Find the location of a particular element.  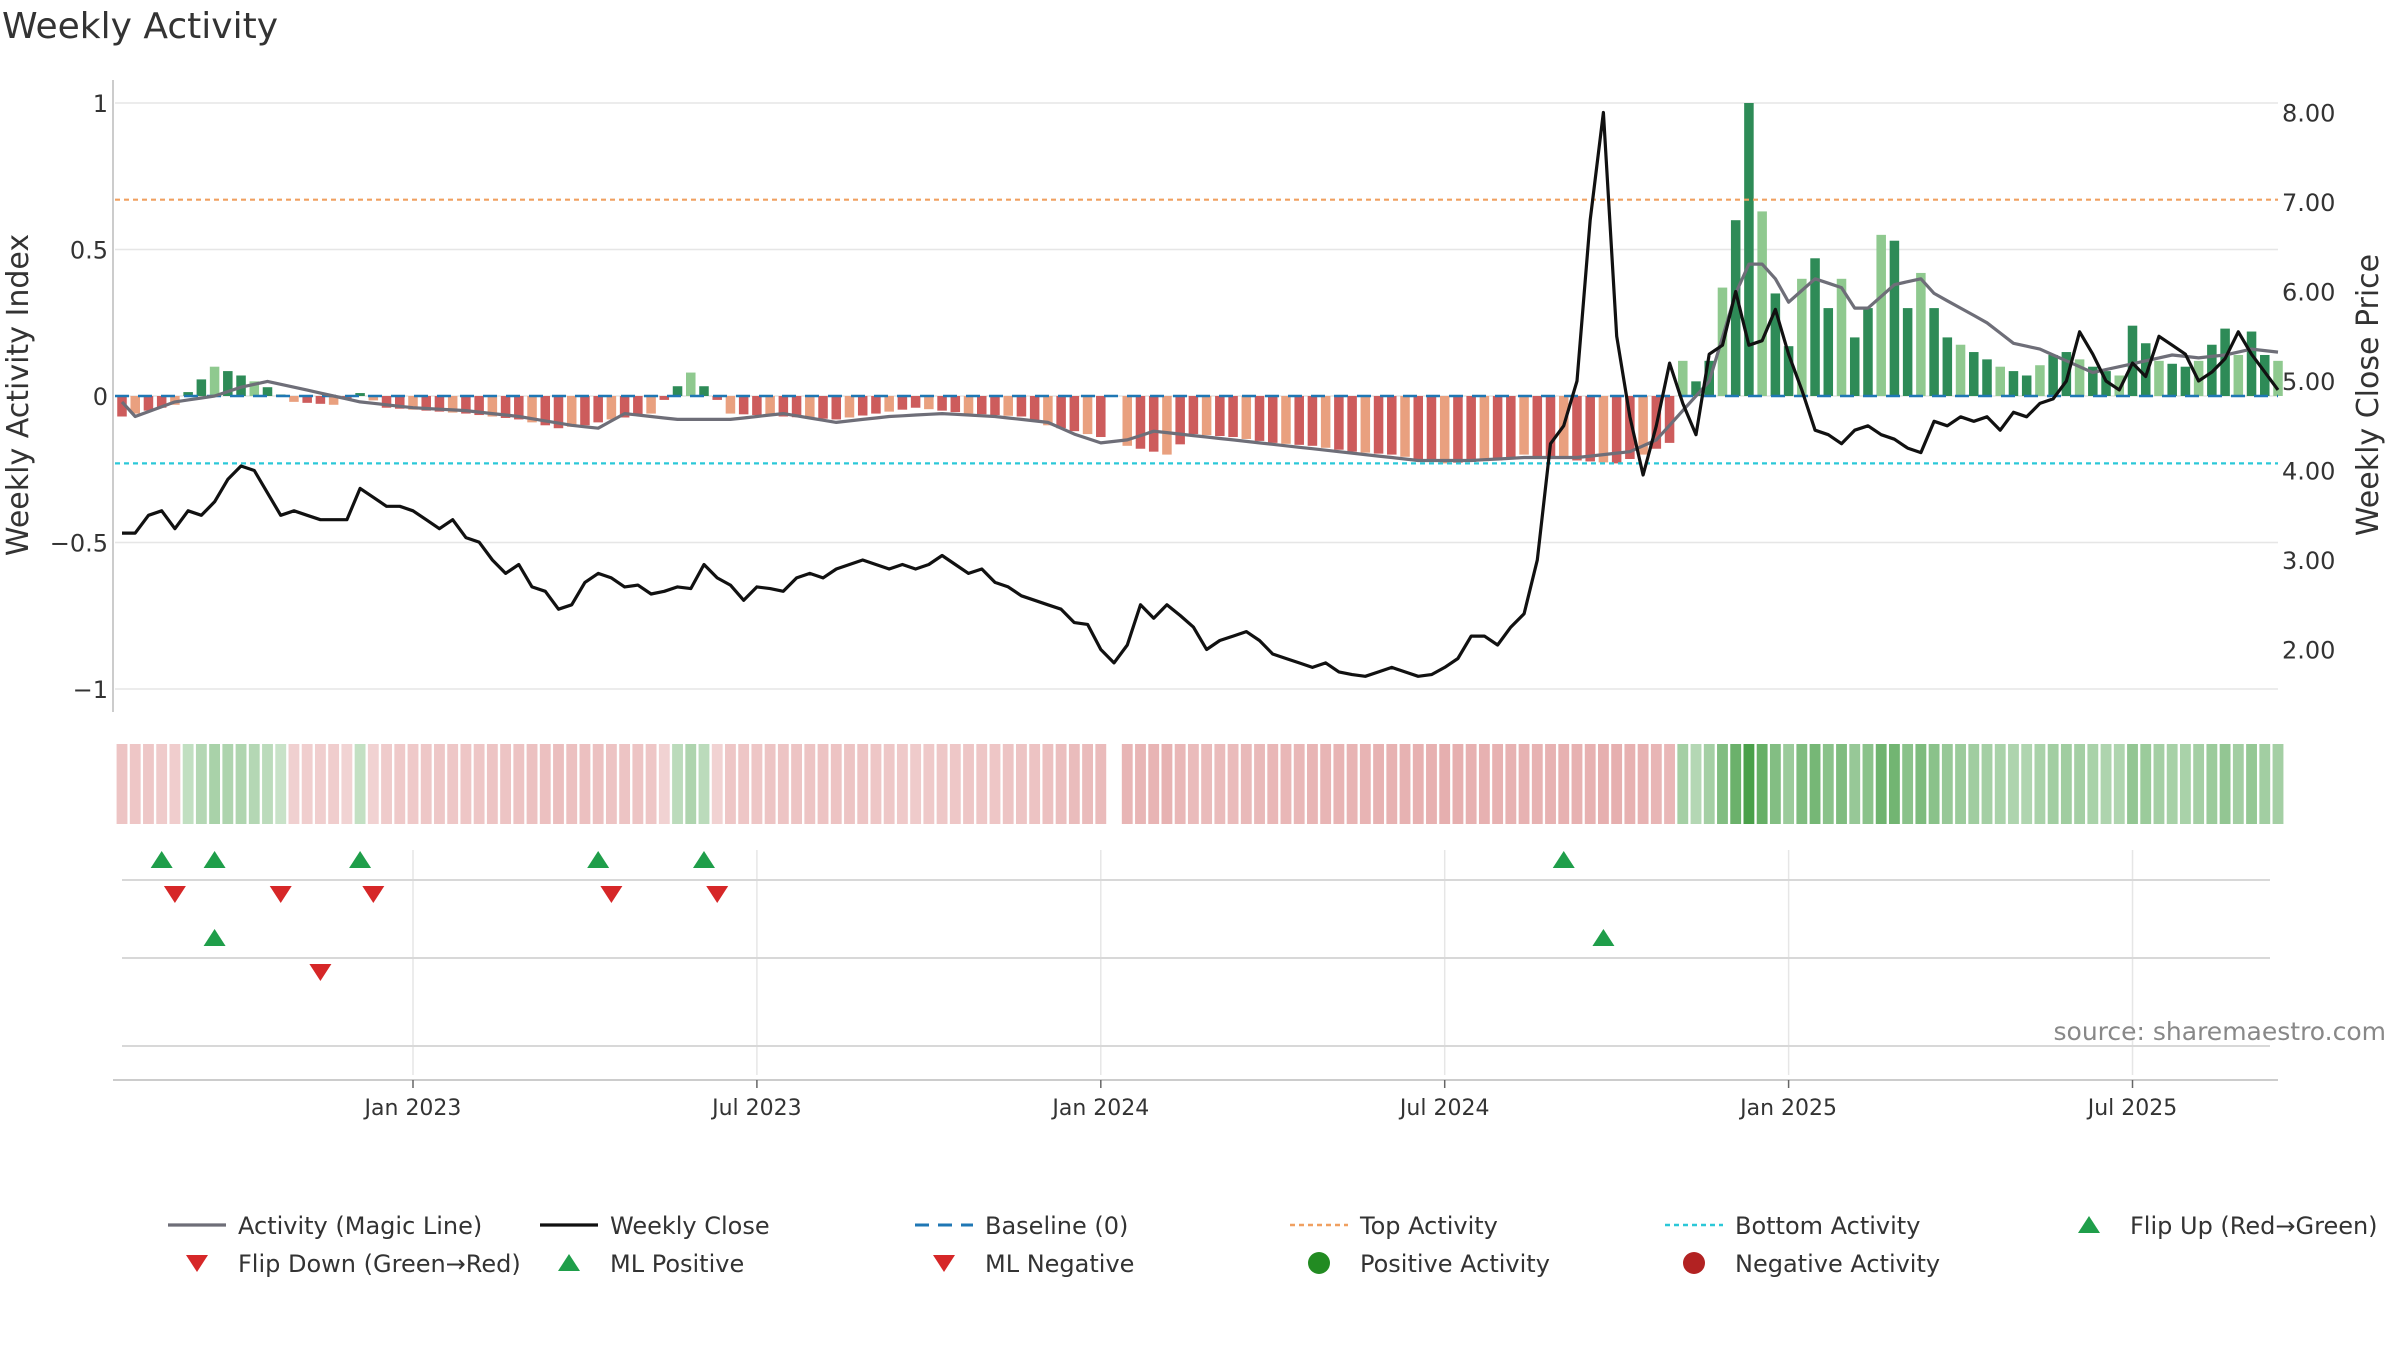

legend-swatch-dot is located at coordinates (1319, 1263).